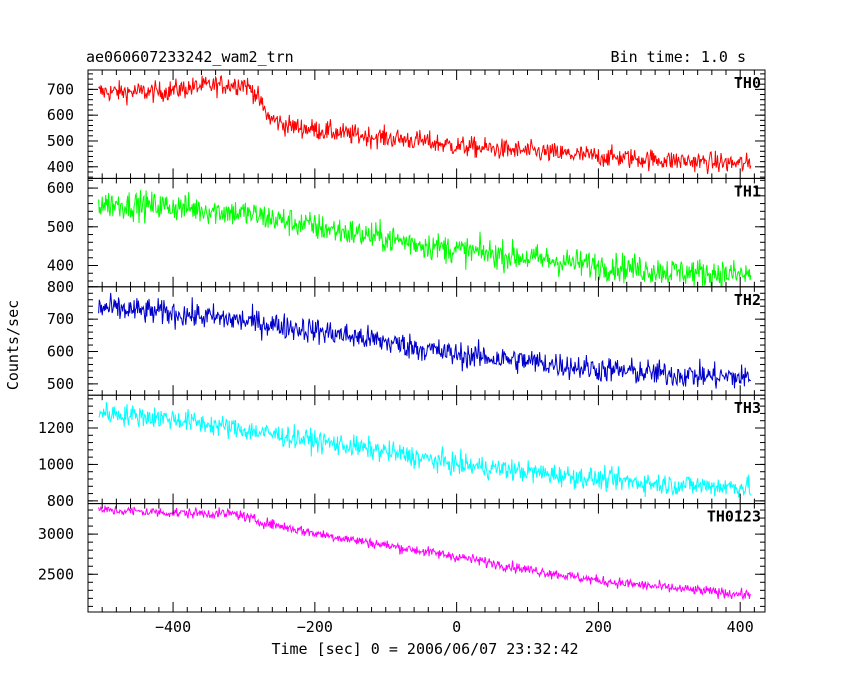 The image size is (850, 680). I want to click on series-line-th2, so click(424, 340).